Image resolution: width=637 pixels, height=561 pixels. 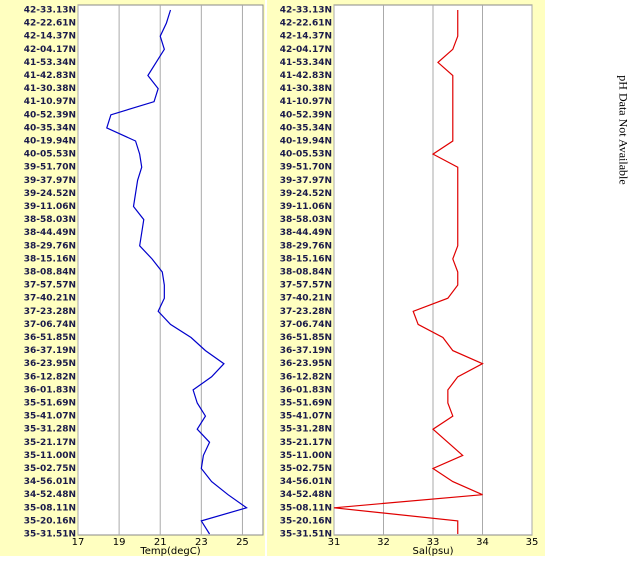 What do you see at coordinates (383, 542) in the screenshot?
I see `x-tick-label: 32` at bounding box center [383, 542].